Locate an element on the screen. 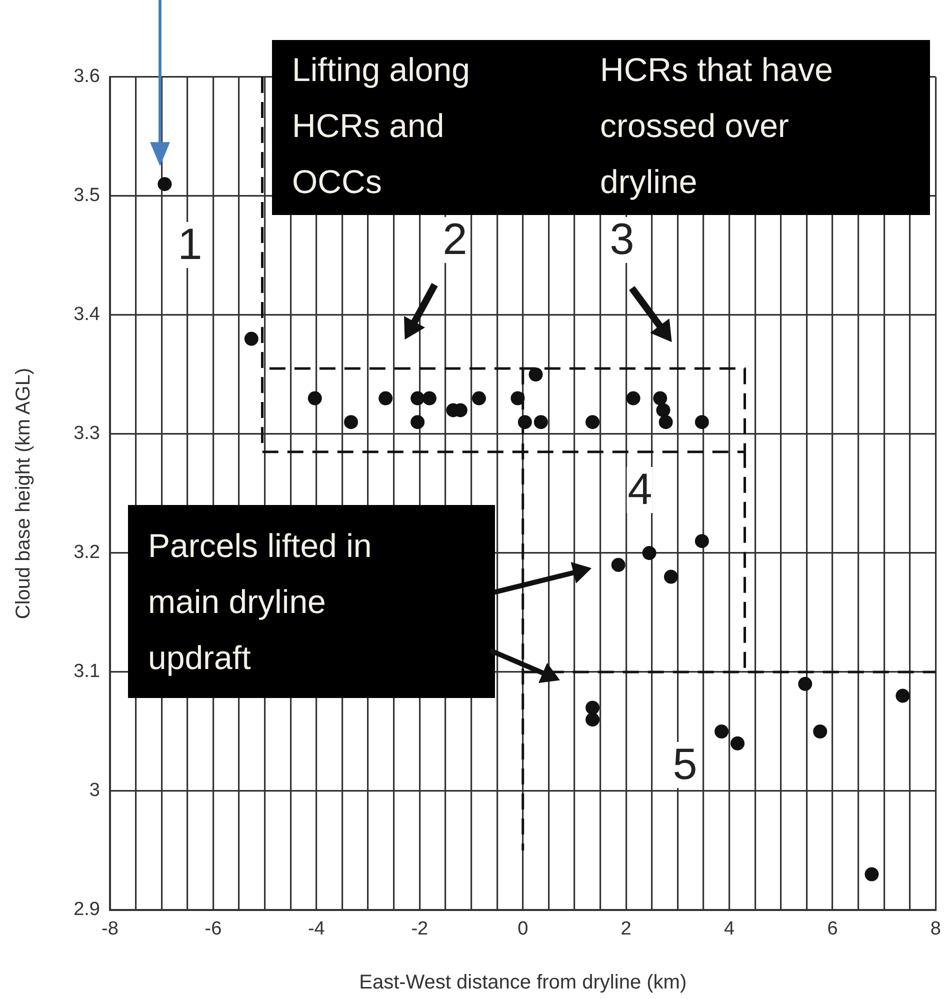 The width and height of the screenshot is (949, 999). x-tick-label: 8 is located at coordinates (936, 929).